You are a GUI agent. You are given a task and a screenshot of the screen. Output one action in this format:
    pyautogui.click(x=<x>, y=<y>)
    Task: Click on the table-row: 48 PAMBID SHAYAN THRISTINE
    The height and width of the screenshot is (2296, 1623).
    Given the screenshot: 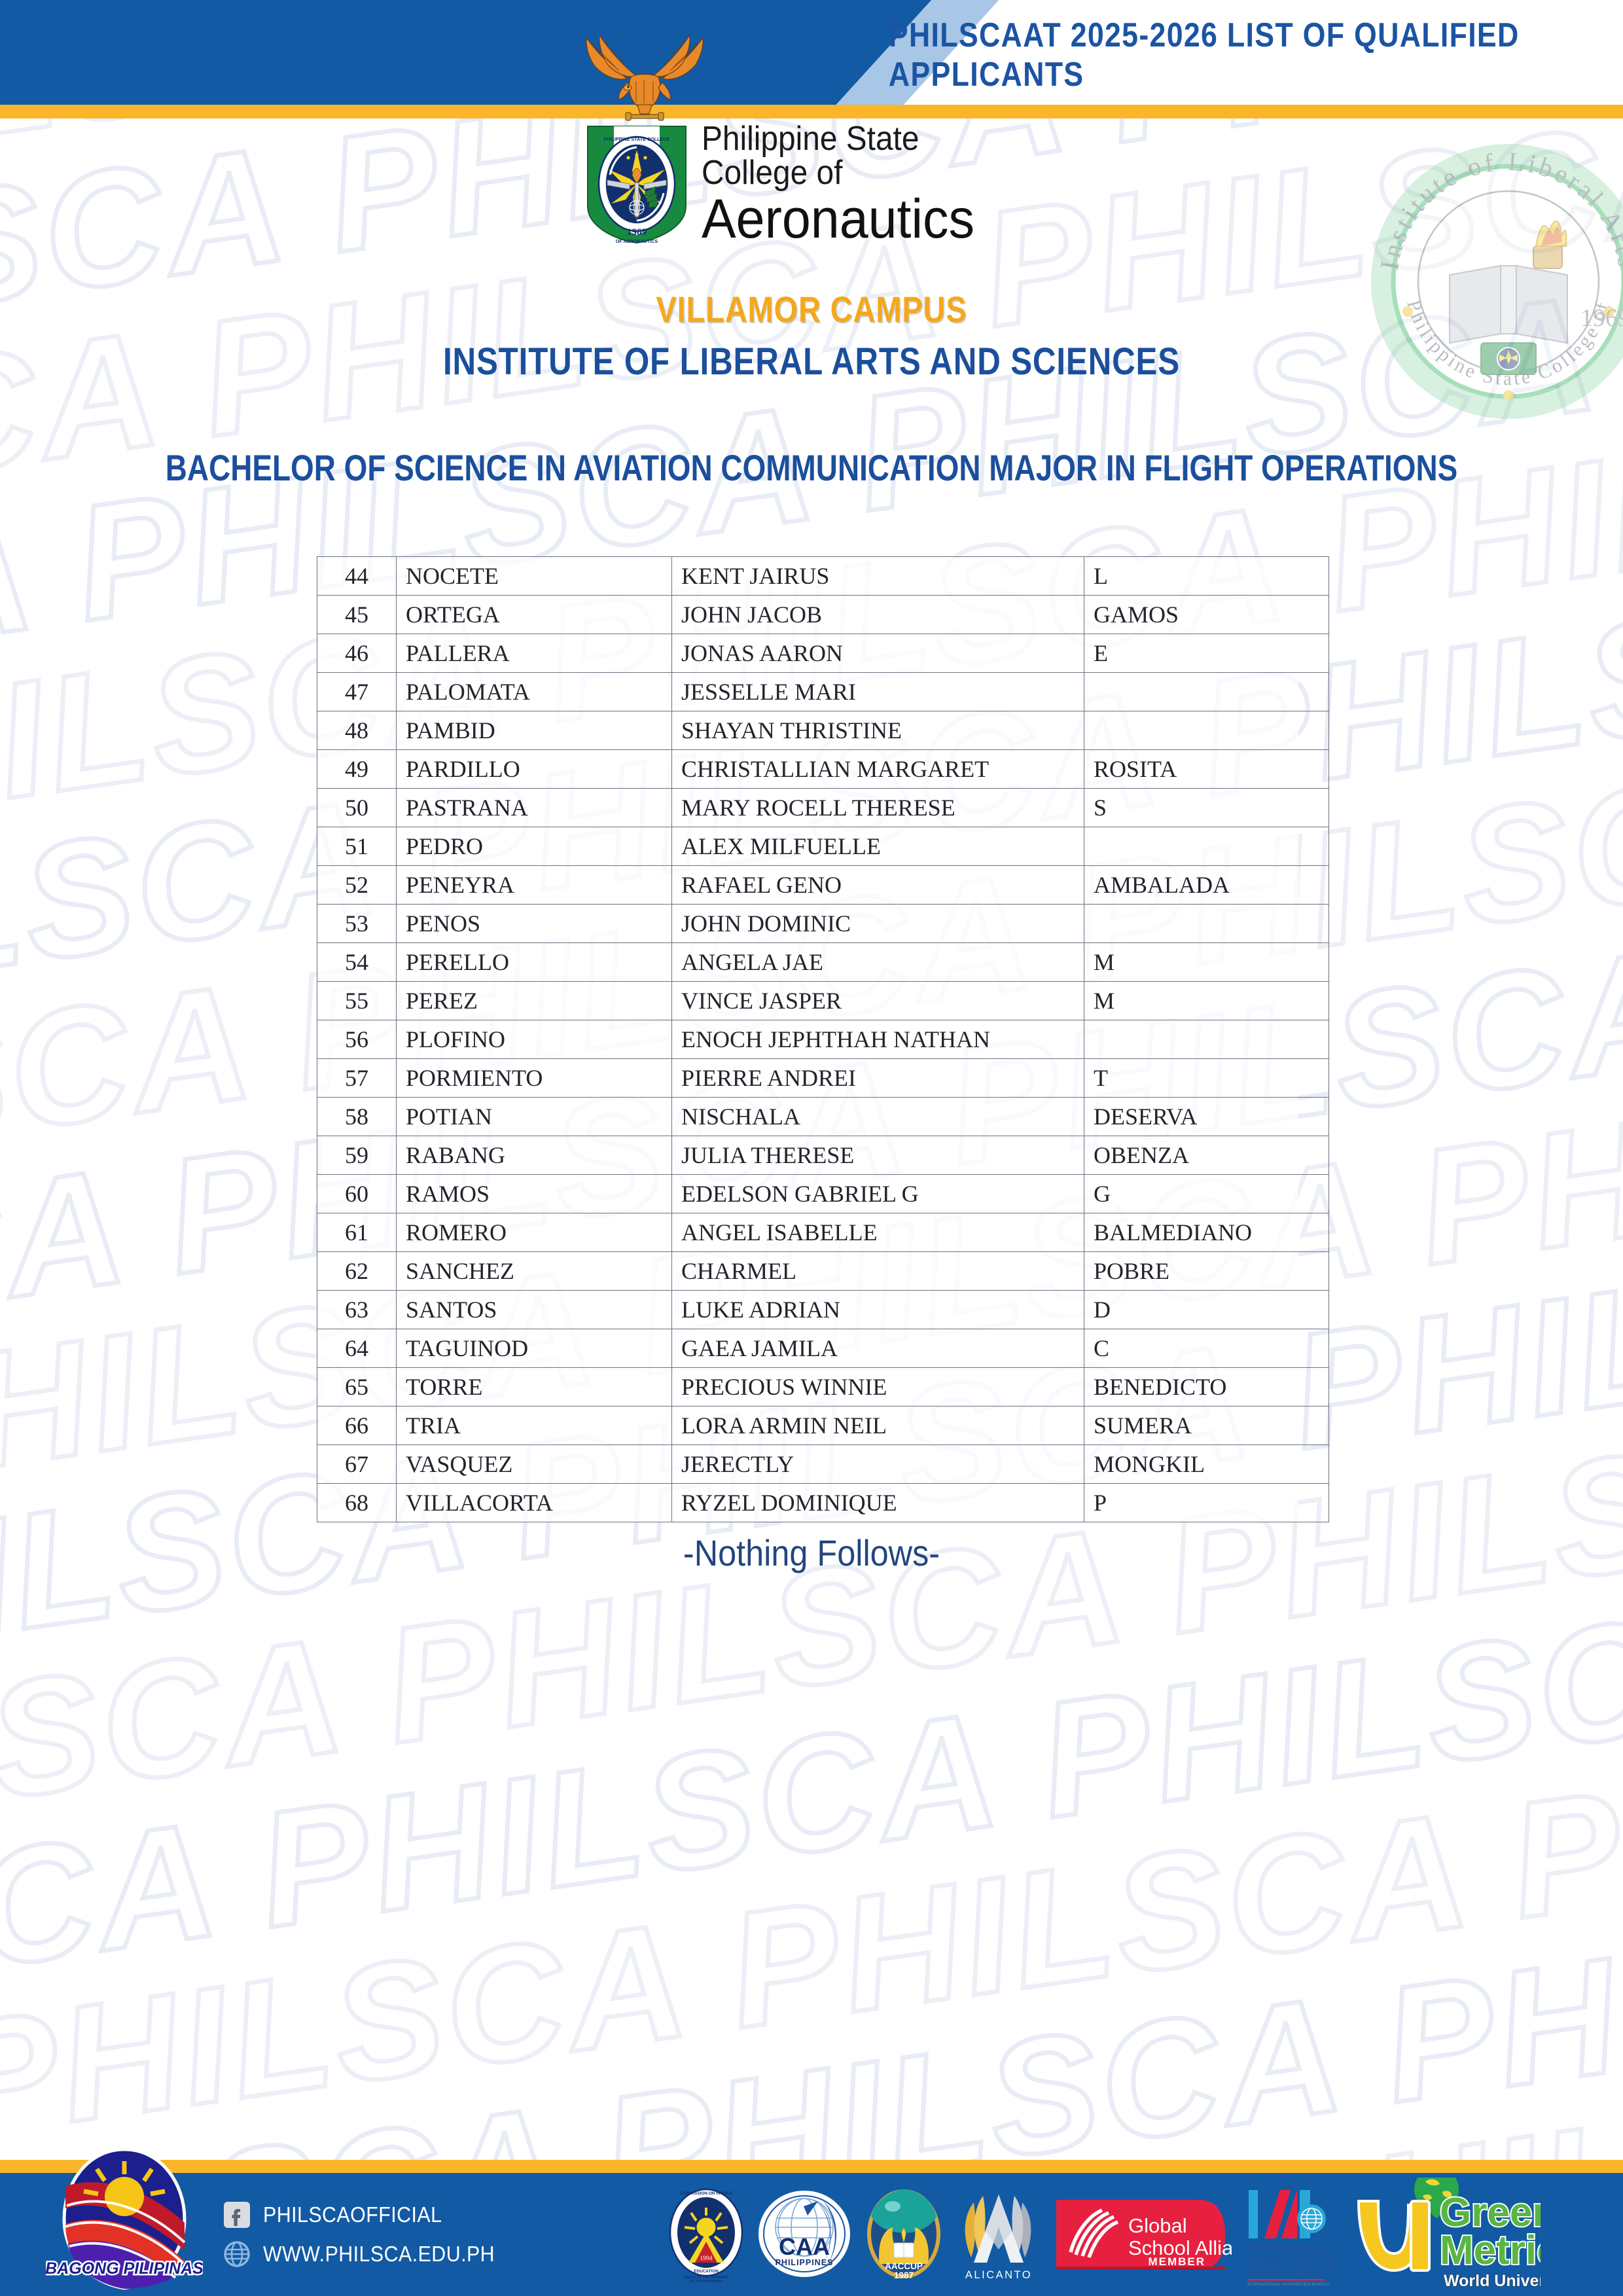 What is the action you would take?
    pyautogui.click(x=823, y=730)
    